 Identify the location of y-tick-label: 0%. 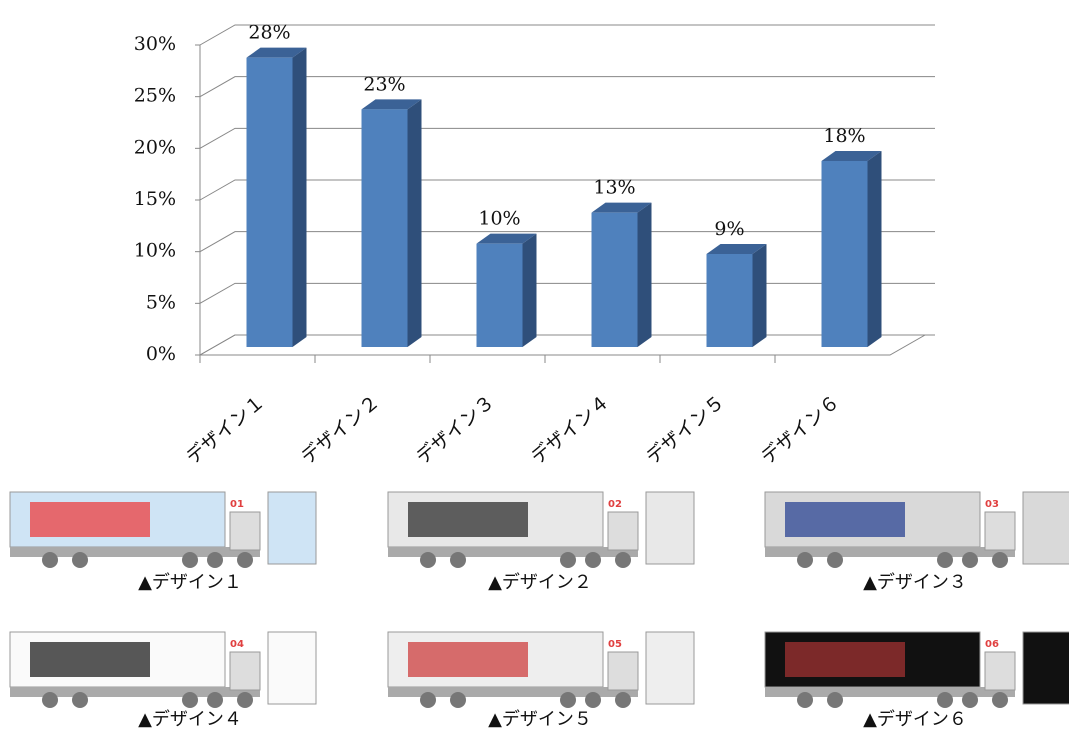
(161, 354).